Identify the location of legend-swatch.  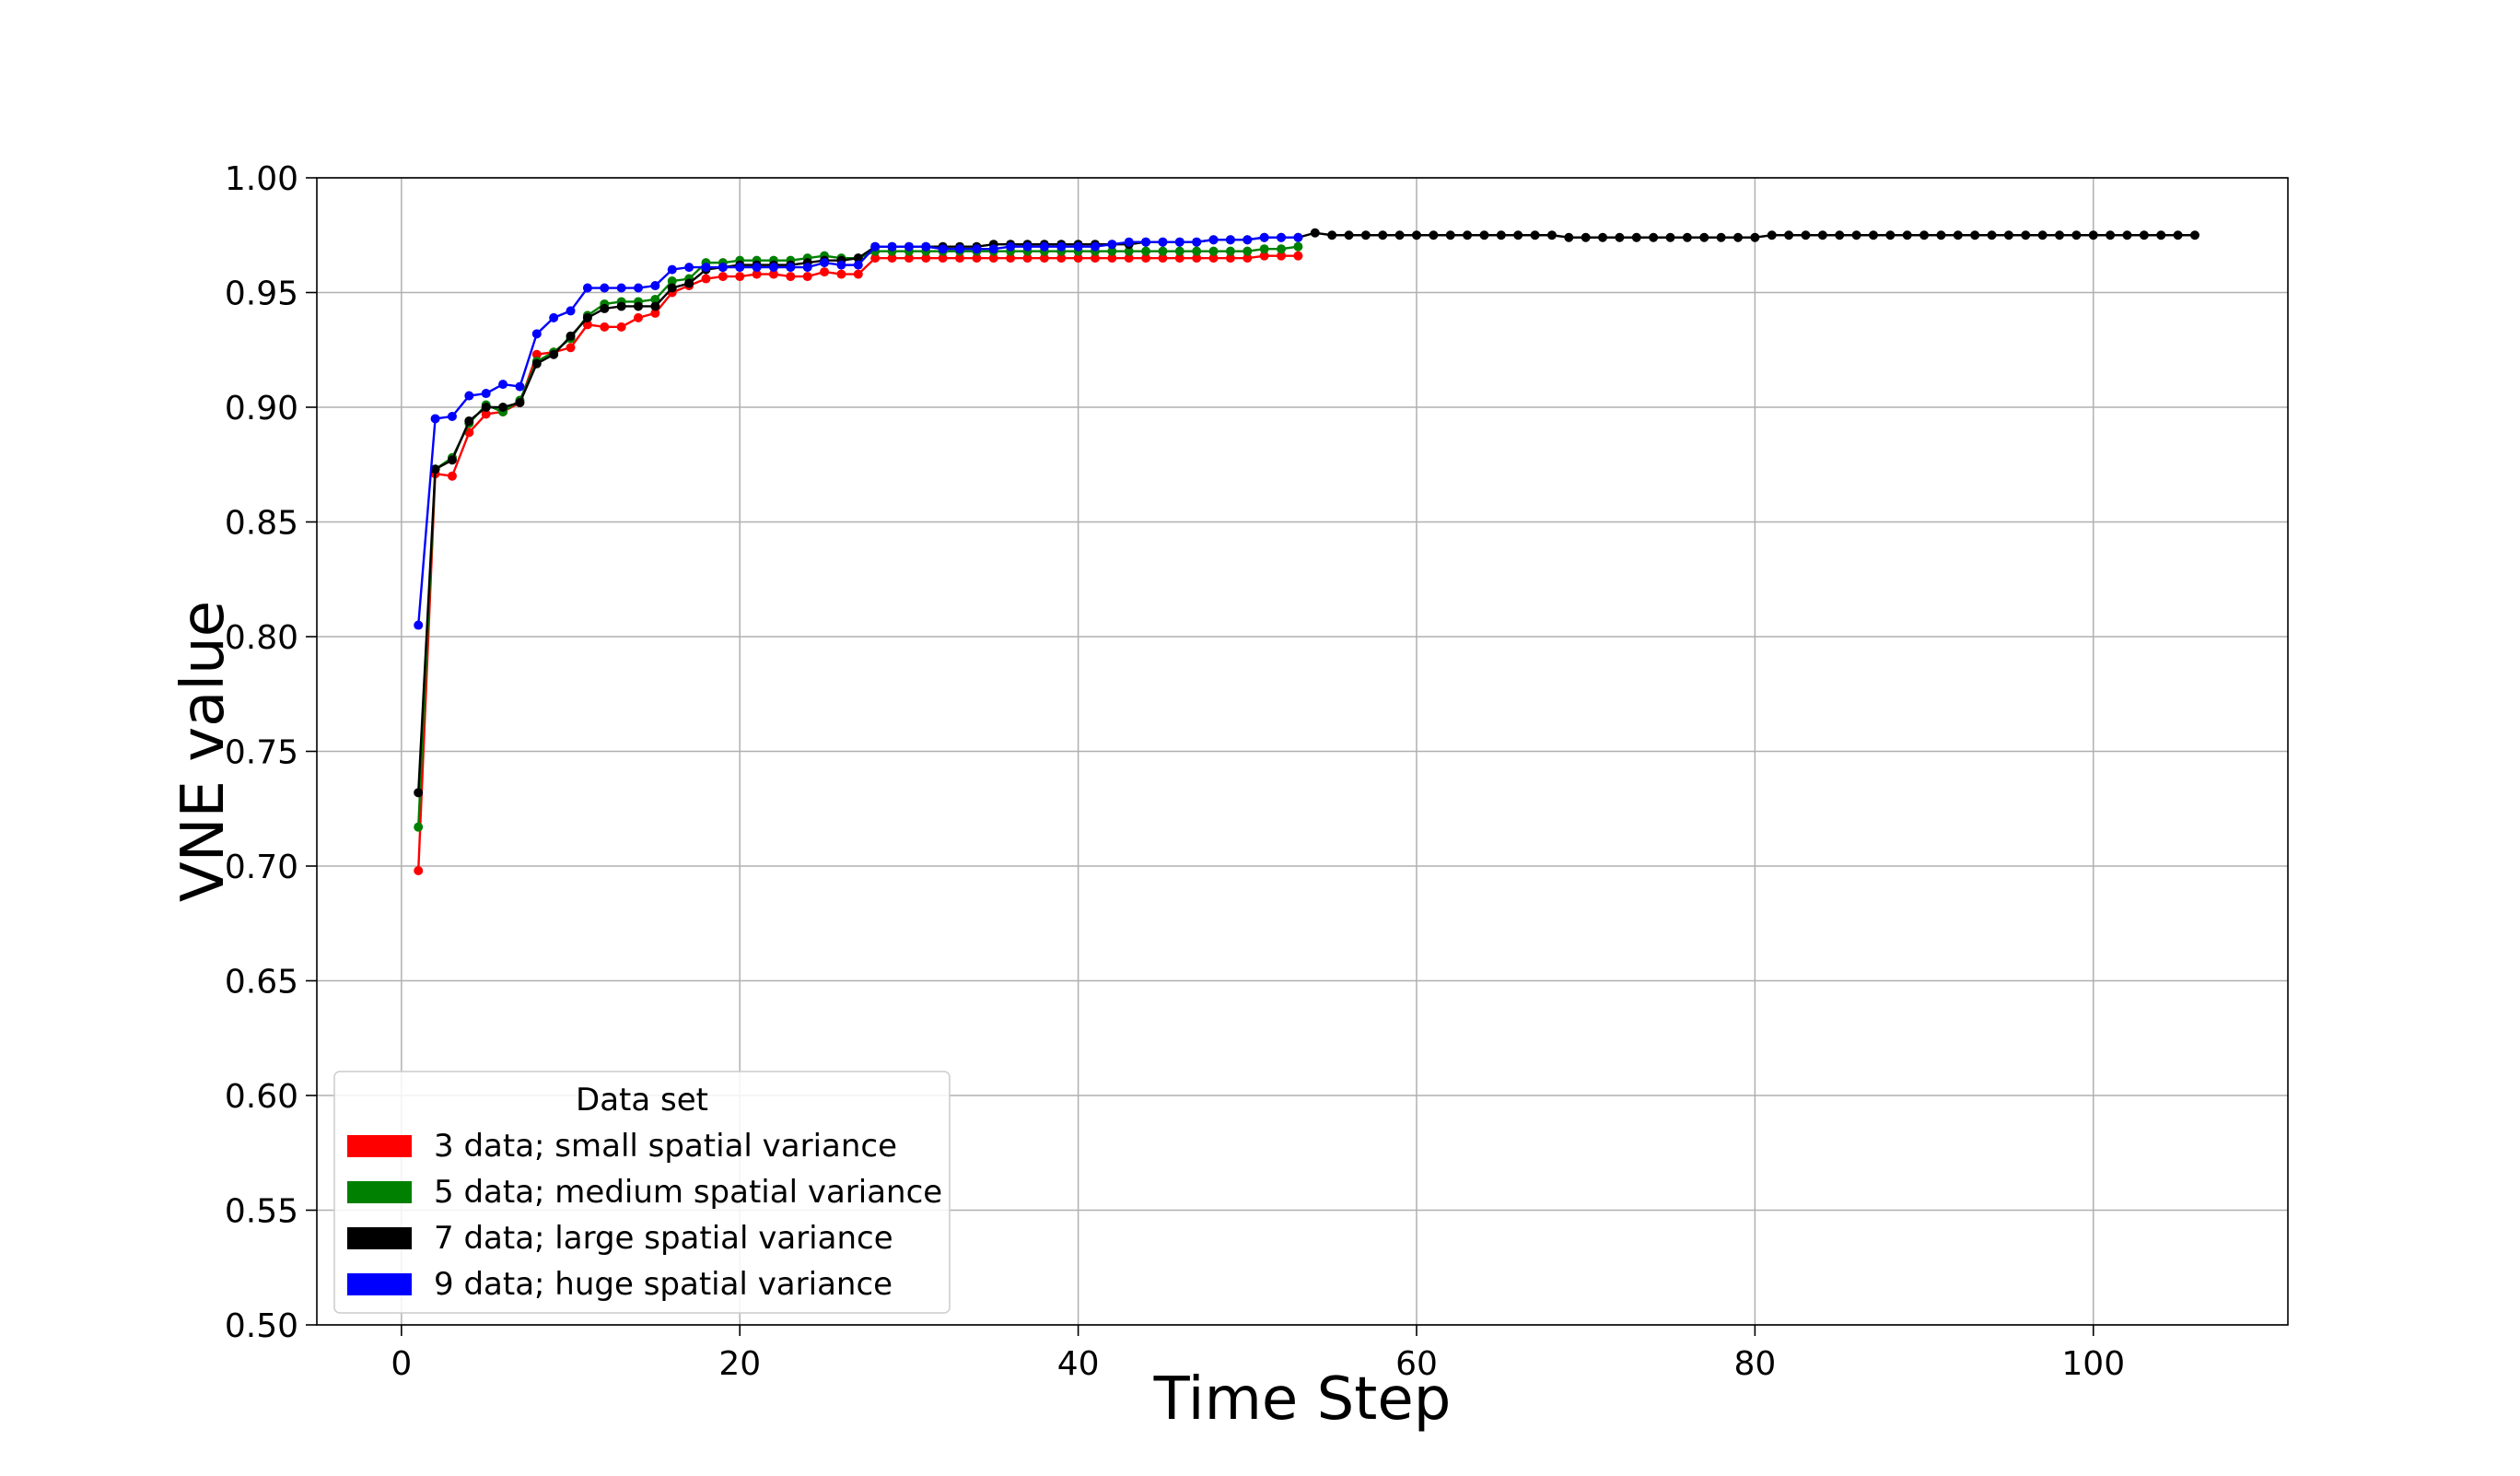
(379, 1284).